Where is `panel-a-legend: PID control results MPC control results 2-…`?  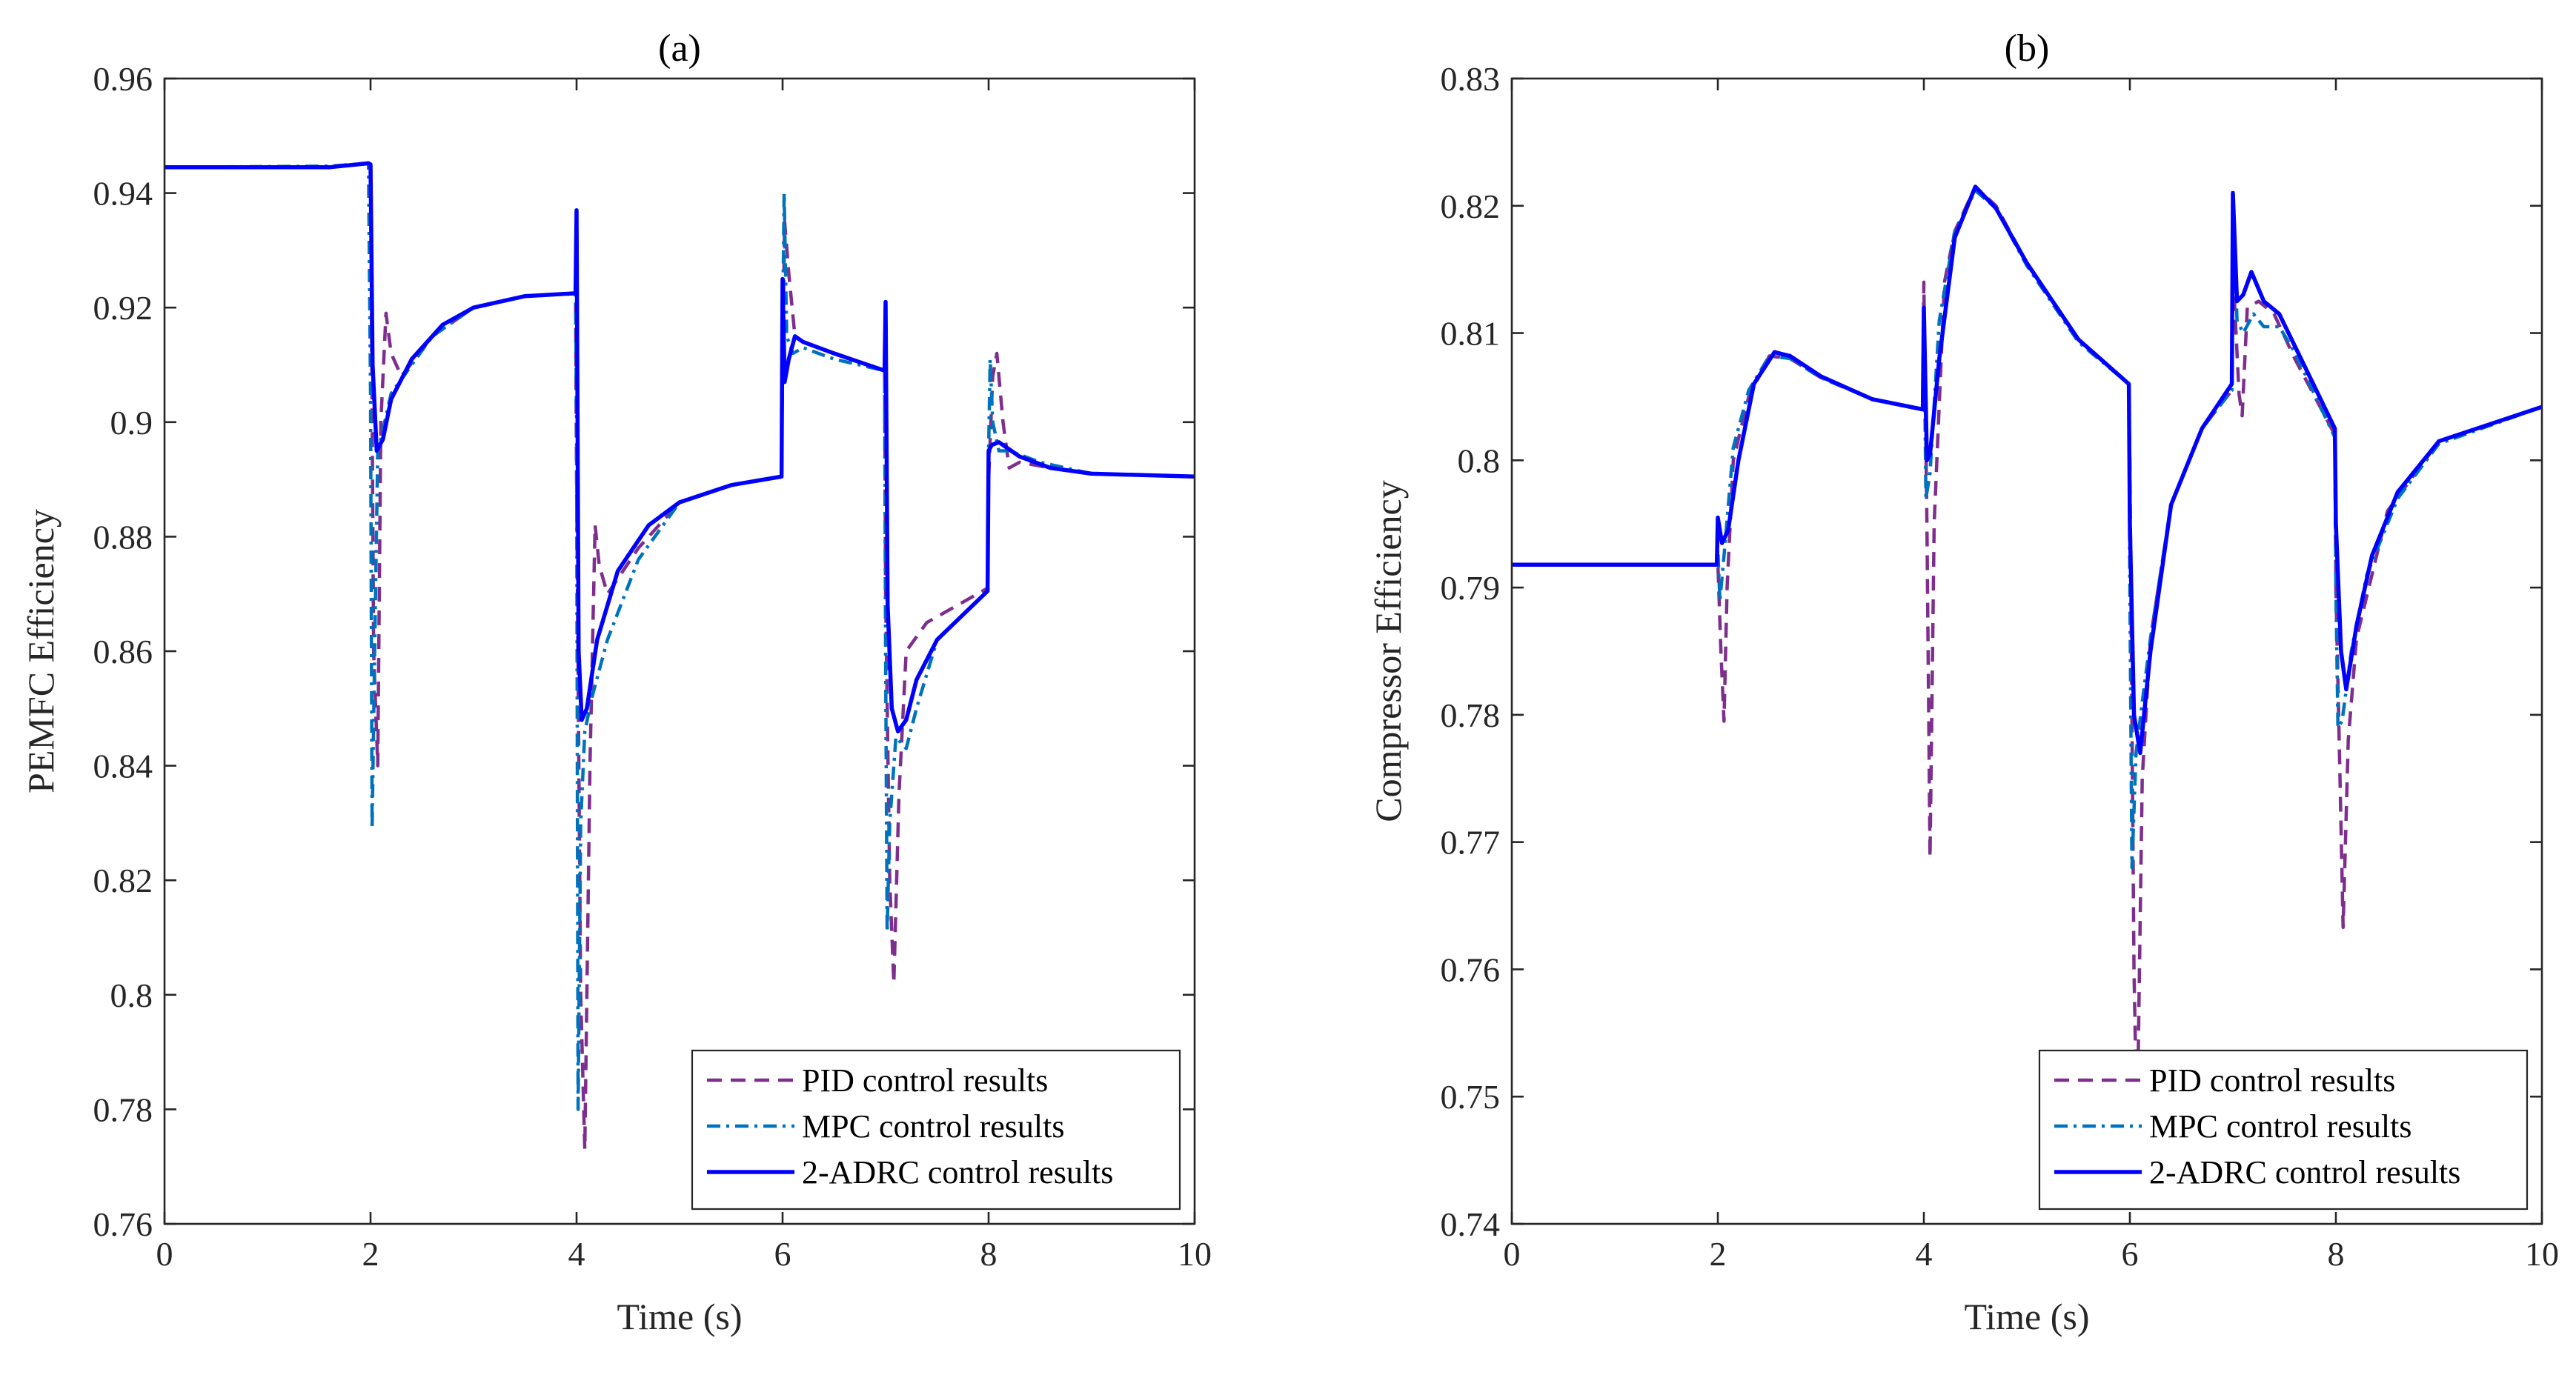
panel-a-legend: PID control results MPC control results 2-… is located at coordinates (936, 1130).